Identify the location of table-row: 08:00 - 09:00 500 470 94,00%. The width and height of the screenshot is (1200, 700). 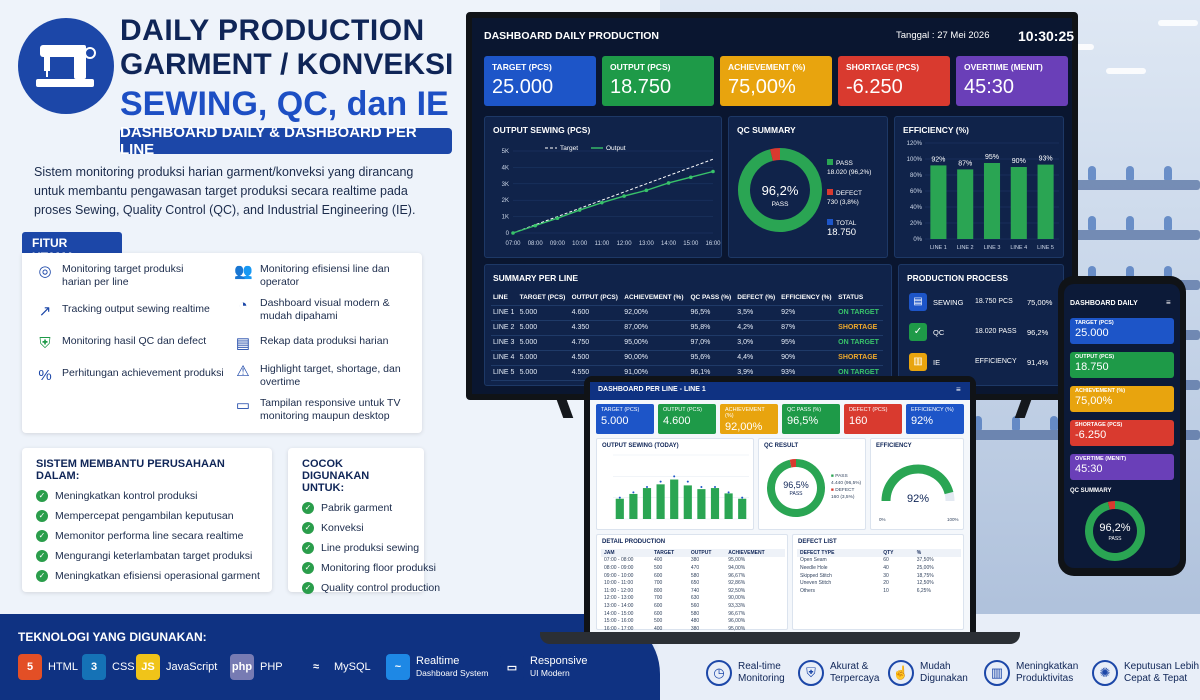
(693, 568).